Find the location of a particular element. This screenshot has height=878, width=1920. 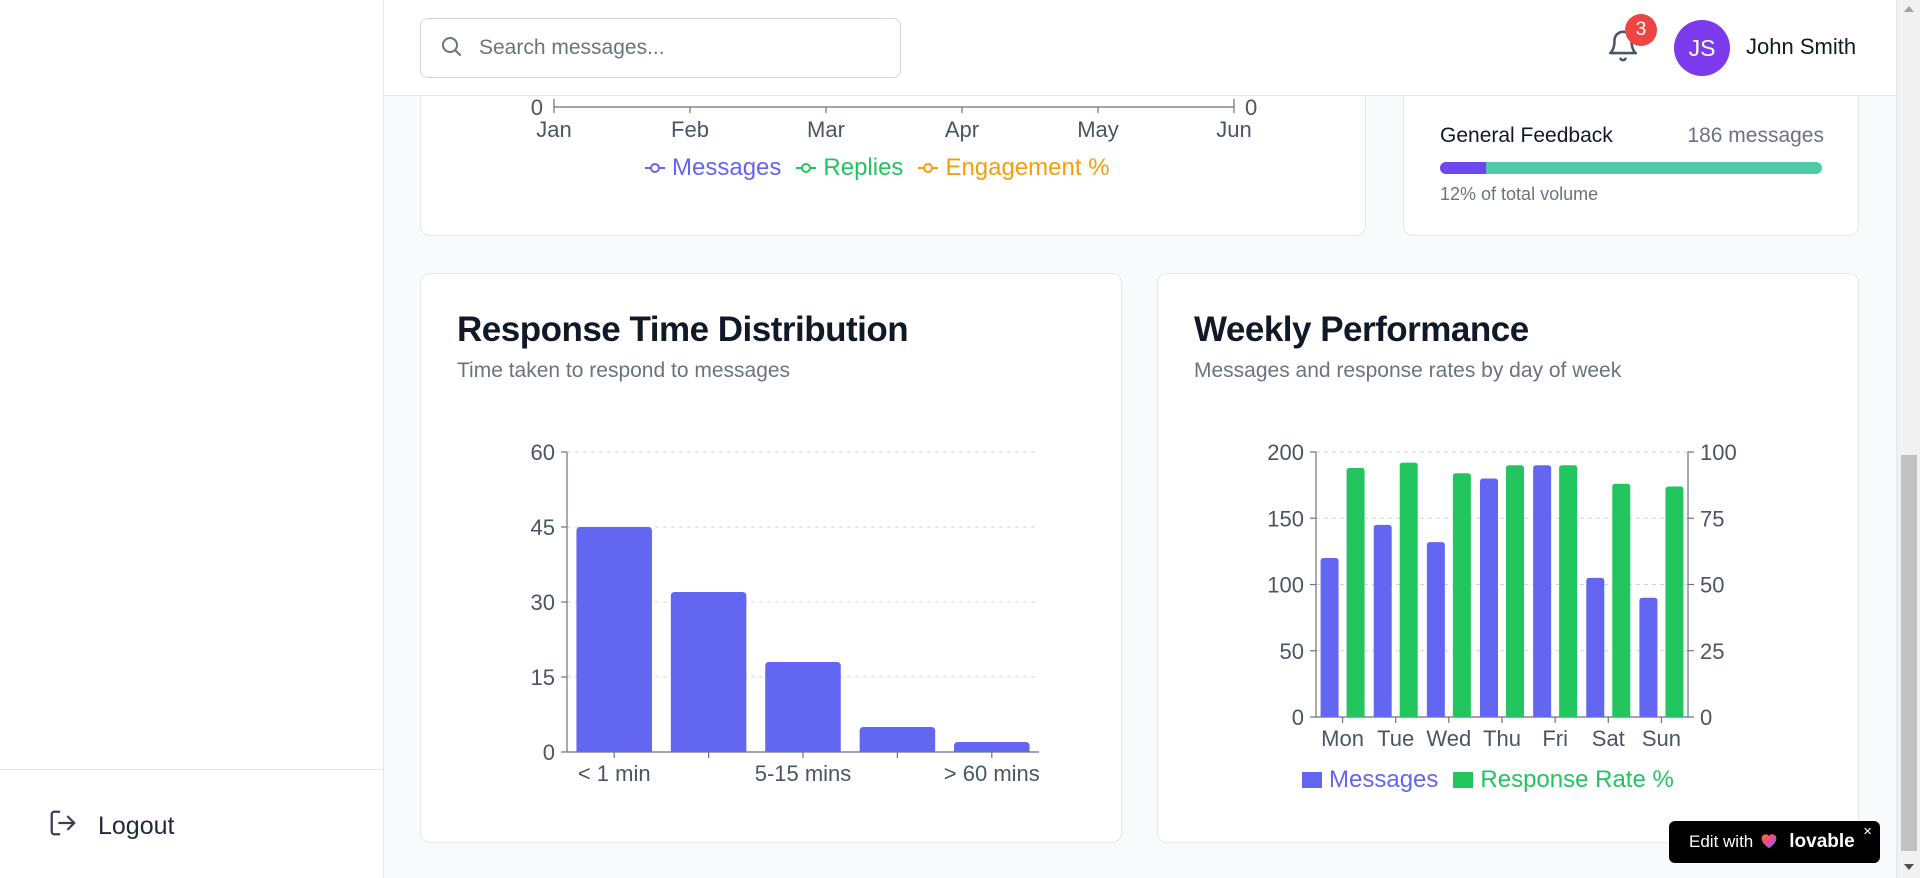

feedback-progress-bar is located at coordinates (1631, 168).